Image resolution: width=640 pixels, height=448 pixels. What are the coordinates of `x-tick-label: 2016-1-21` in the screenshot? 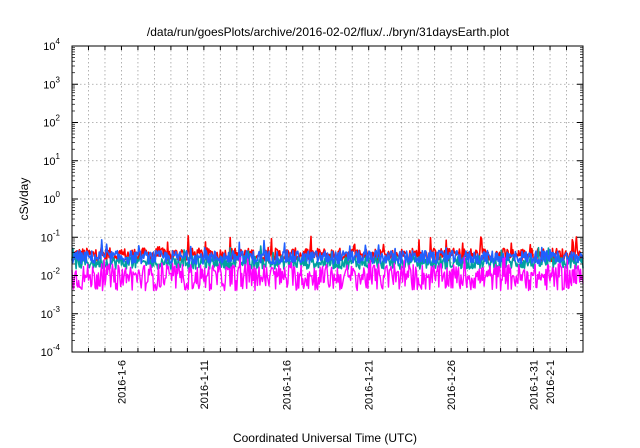 It's located at (370, 385).